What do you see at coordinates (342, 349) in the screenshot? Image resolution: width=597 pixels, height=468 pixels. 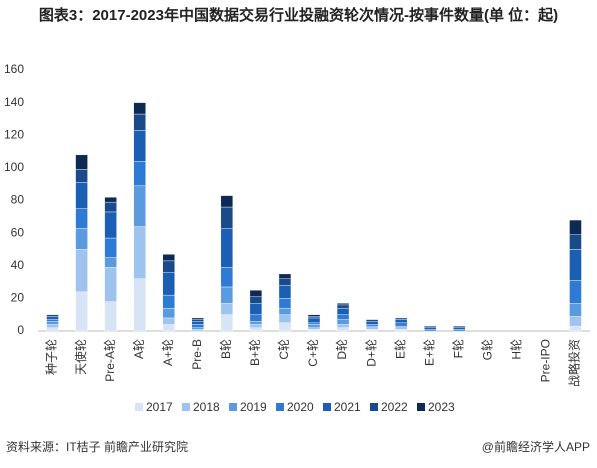 I see `x-tick-label: D轮` at bounding box center [342, 349].